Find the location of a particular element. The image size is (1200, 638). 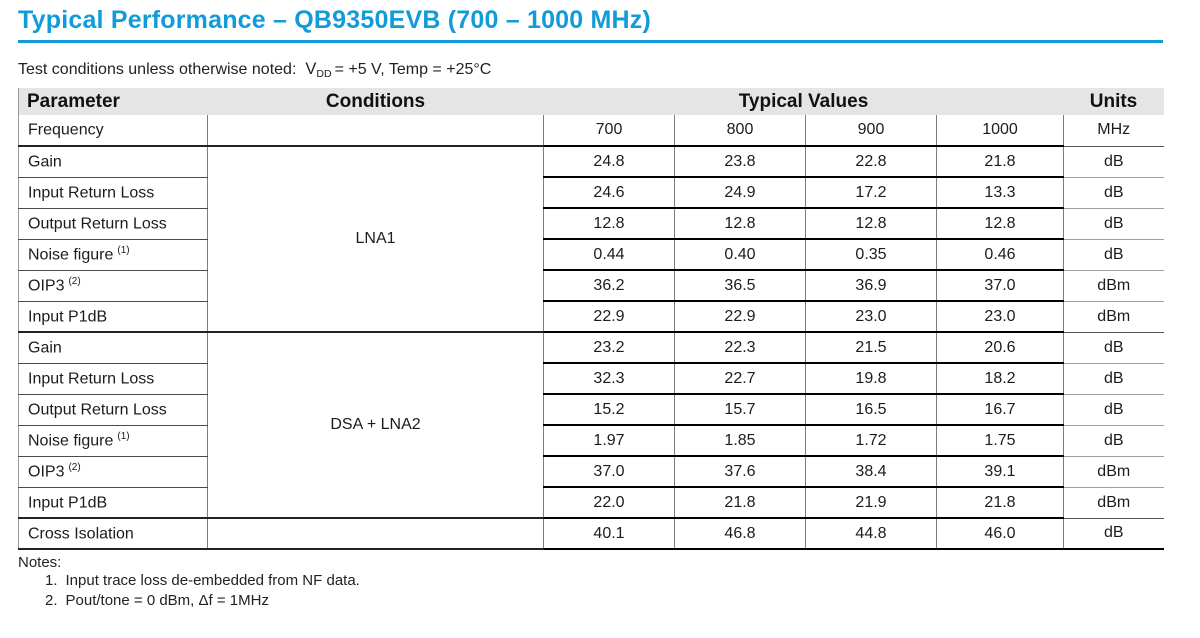

column-header-conditions: Conditions is located at coordinates (375, 101).